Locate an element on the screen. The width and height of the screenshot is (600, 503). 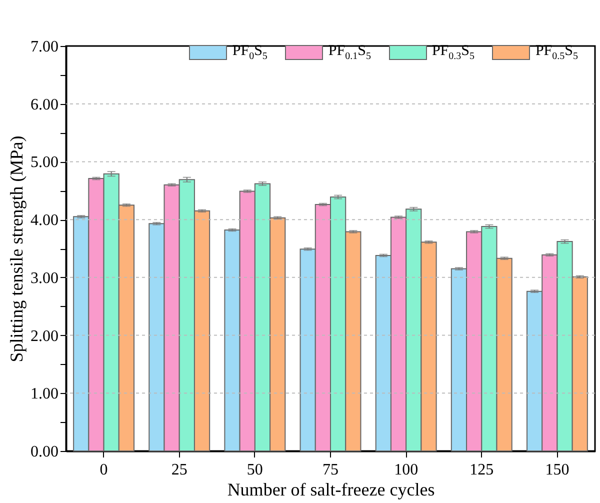
x-tick-label: 75 is located at coordinates (330, 470).